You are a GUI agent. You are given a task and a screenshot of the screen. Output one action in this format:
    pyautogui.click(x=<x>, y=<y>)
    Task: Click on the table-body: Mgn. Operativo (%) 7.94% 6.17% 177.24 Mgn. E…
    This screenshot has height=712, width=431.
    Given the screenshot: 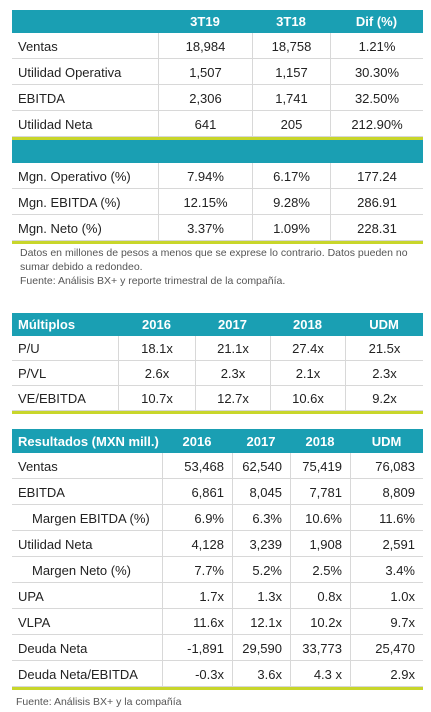 What is the action you would take?
    pyautogui.click(x=217, y=202)
    